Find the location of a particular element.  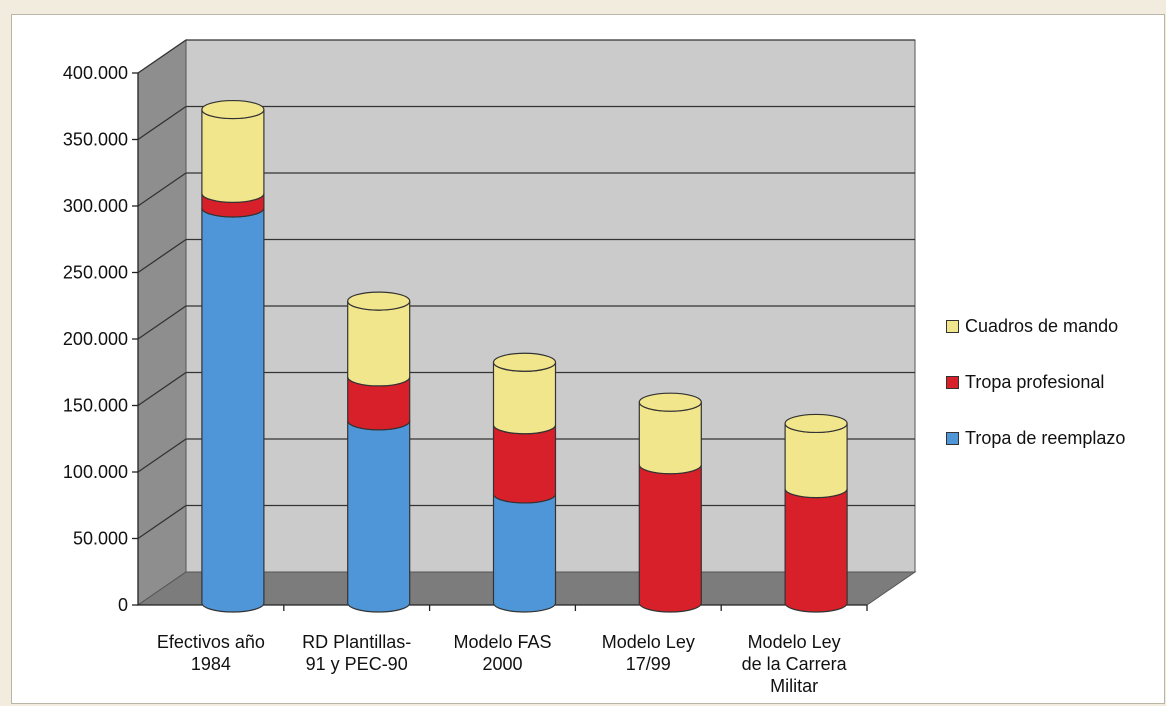

x-tick-label-line: Militar is located at coordinates (794, 686).